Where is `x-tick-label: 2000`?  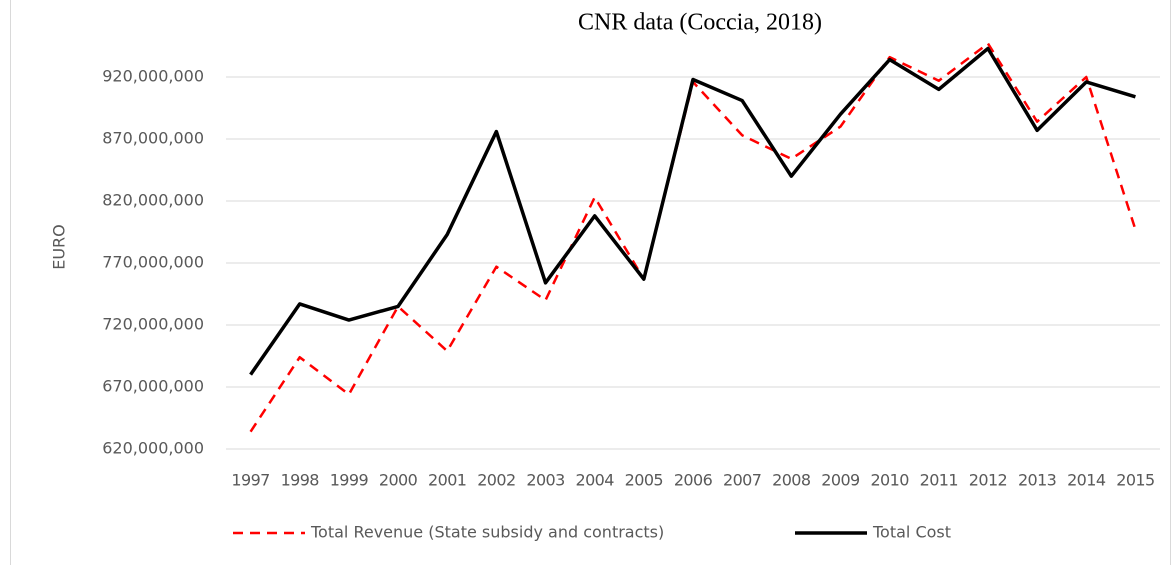
x-tick-label: 2000 is located at coordinates (398, 480).